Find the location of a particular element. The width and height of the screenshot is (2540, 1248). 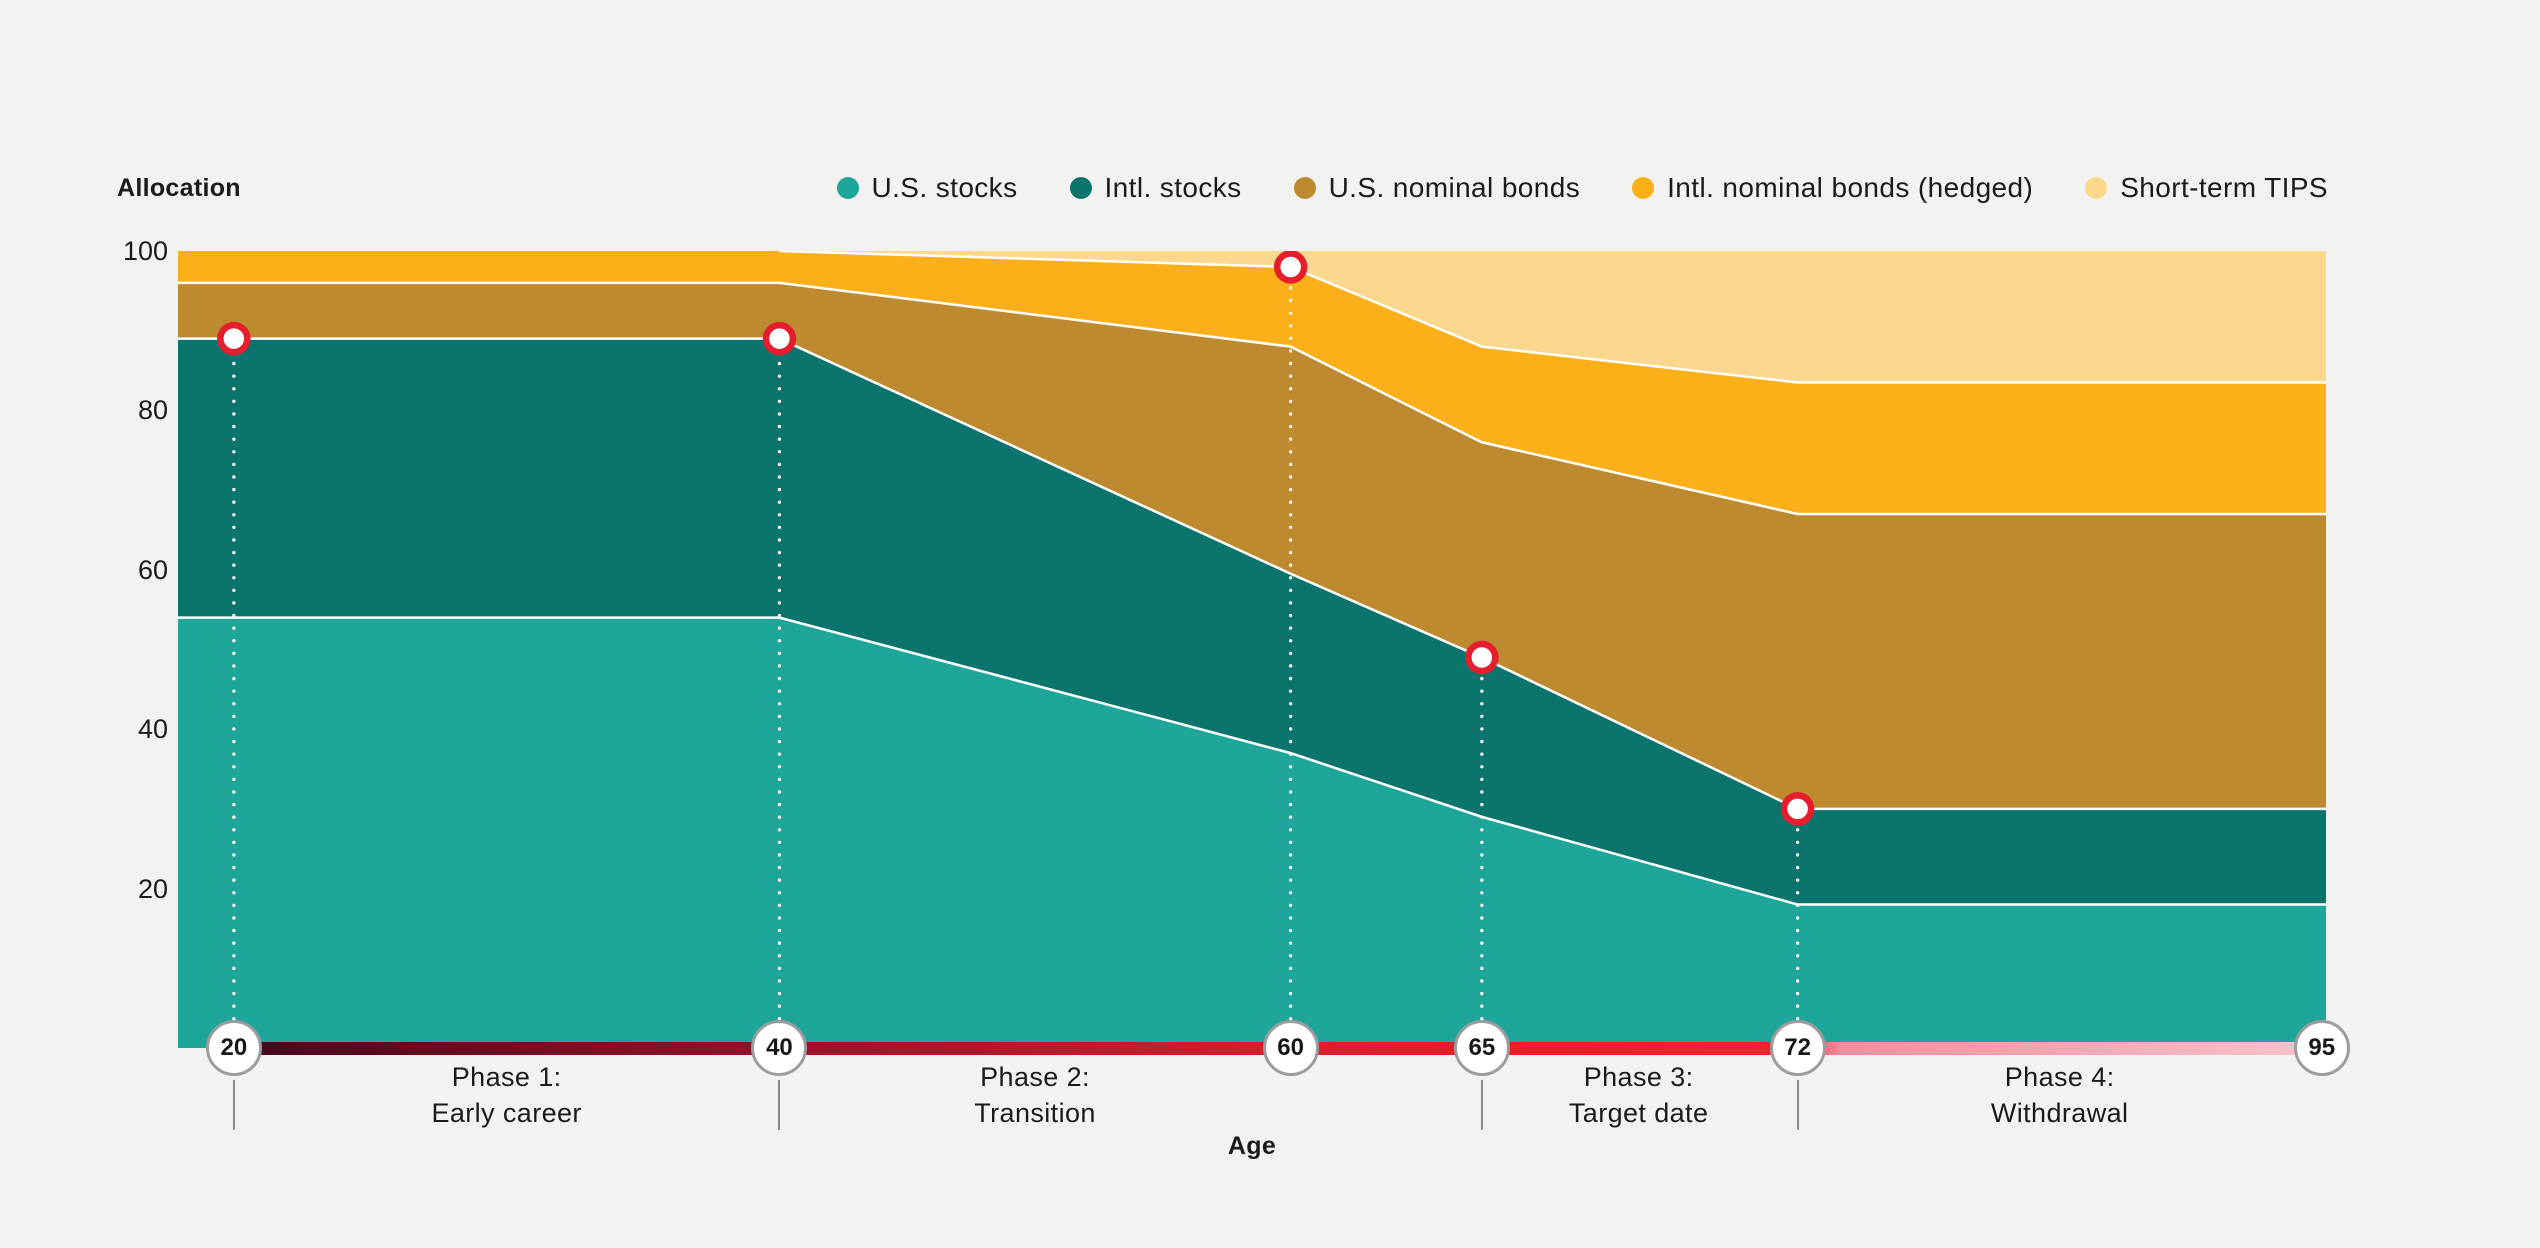

phase-label-line1: Phase 2: is located at coordinates (1035, 1077).